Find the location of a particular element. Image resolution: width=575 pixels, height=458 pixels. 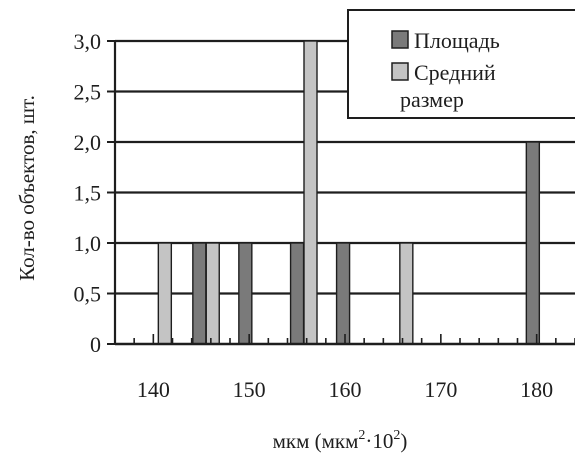

y-tick-label: 0,5 is located at coordinates (88, 294).